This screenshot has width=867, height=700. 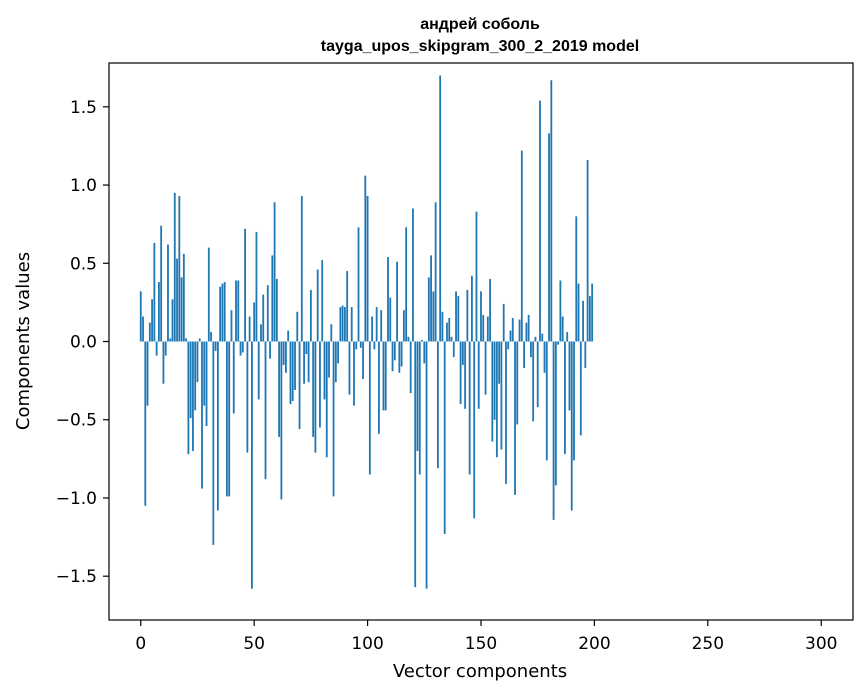 What do you see at coordinates (76, 421) in the screenshot?
I see `y-tick-label: −0.5` at bounding box center [76, 421].